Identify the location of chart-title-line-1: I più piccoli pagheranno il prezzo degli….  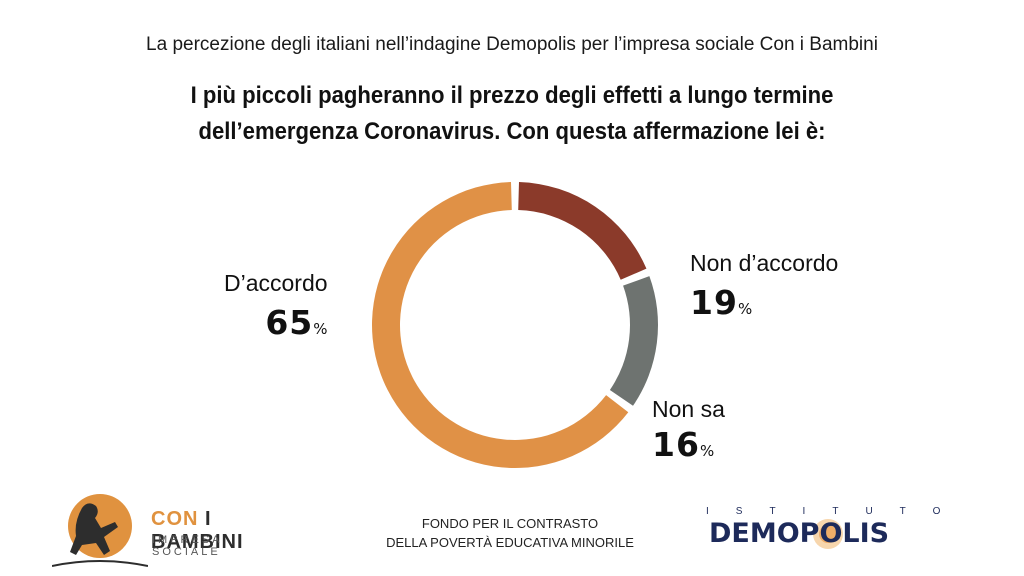
(512, 95).